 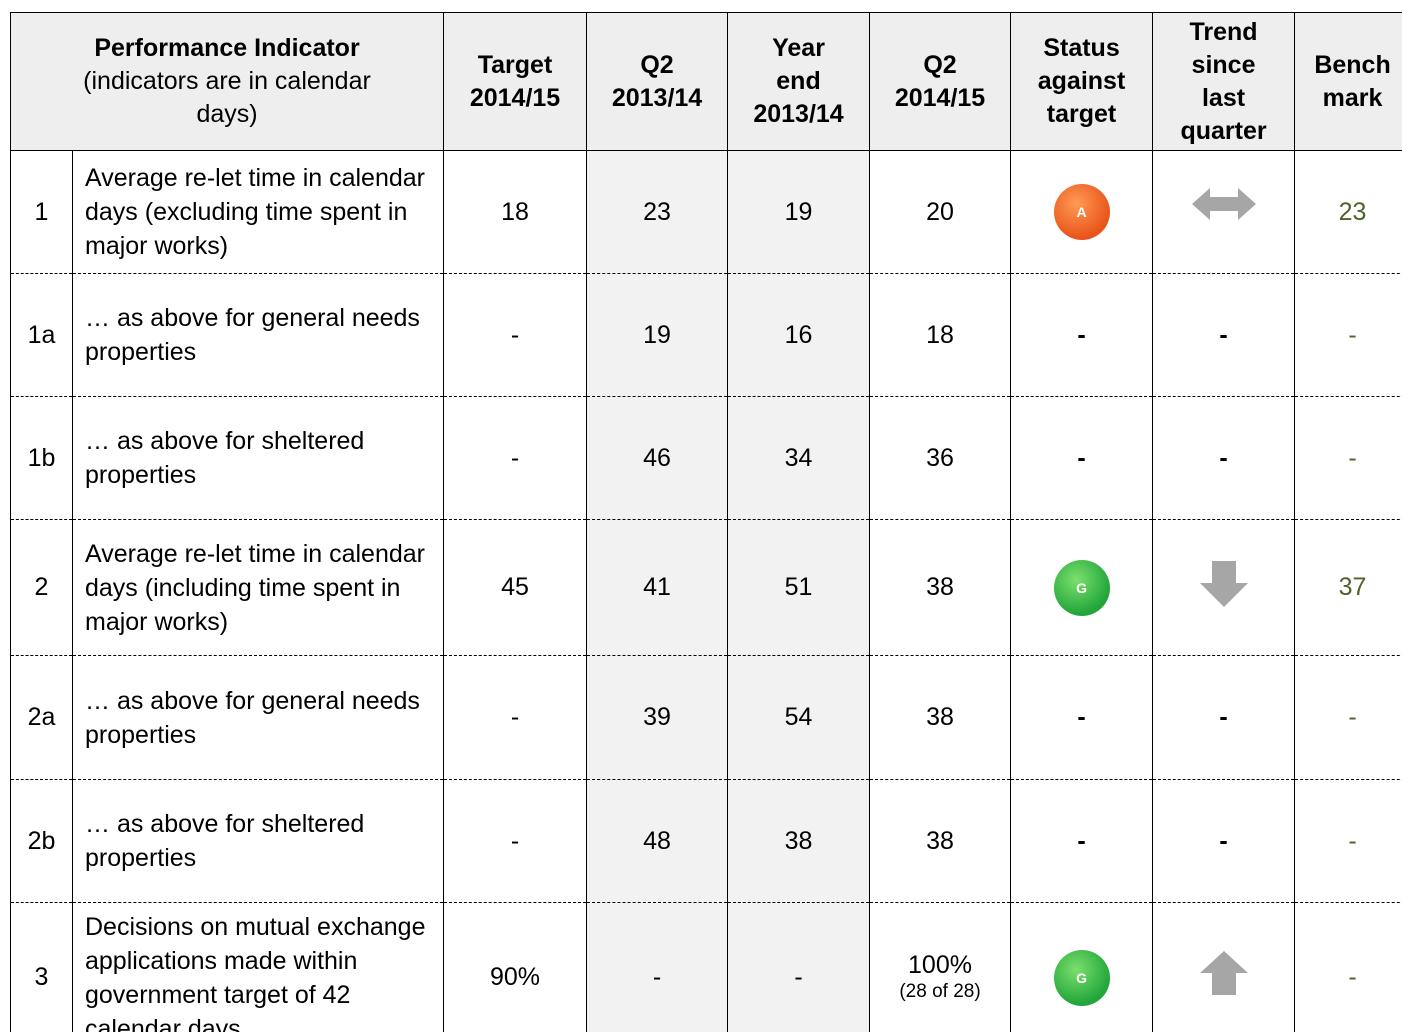 What do you see at coordinates (1081, 48) in the screenshot?
I see `header-line: Status` at bounding box center [1081, 48].